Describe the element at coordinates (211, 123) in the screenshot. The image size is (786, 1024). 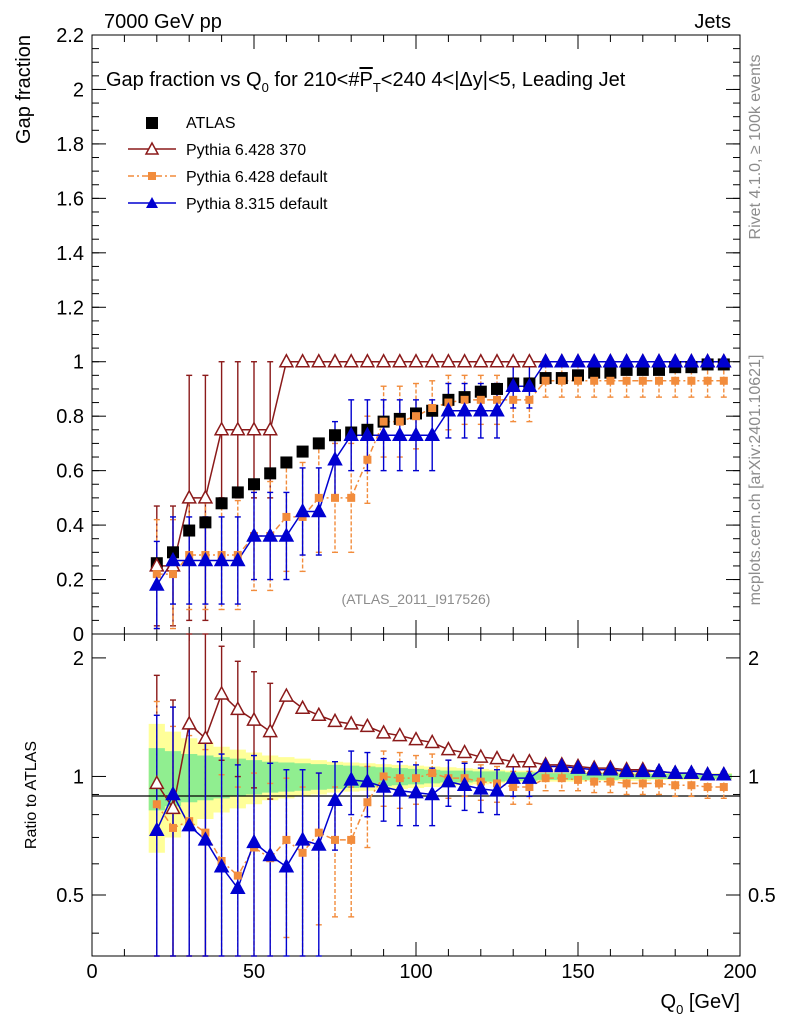
I see `legend-label-atlas: ATLAS` at that location.